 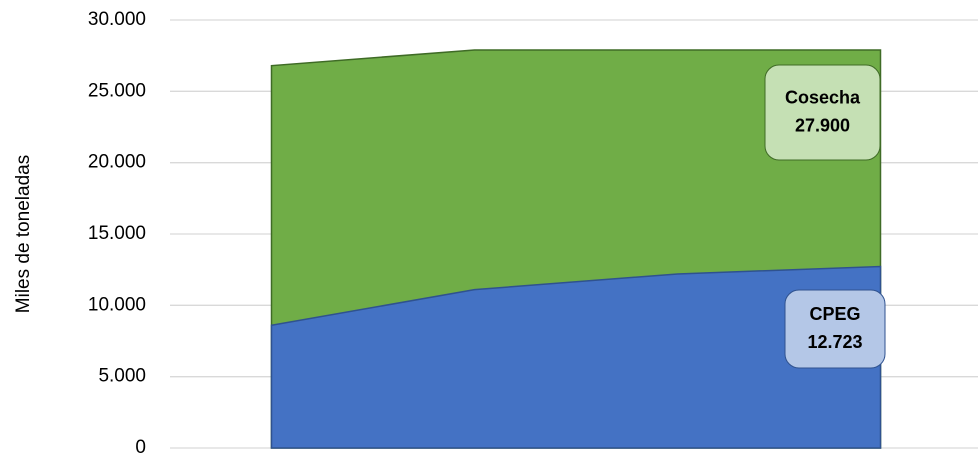 I want to click on callout-name: CPEG, so click(x=834, y=314).